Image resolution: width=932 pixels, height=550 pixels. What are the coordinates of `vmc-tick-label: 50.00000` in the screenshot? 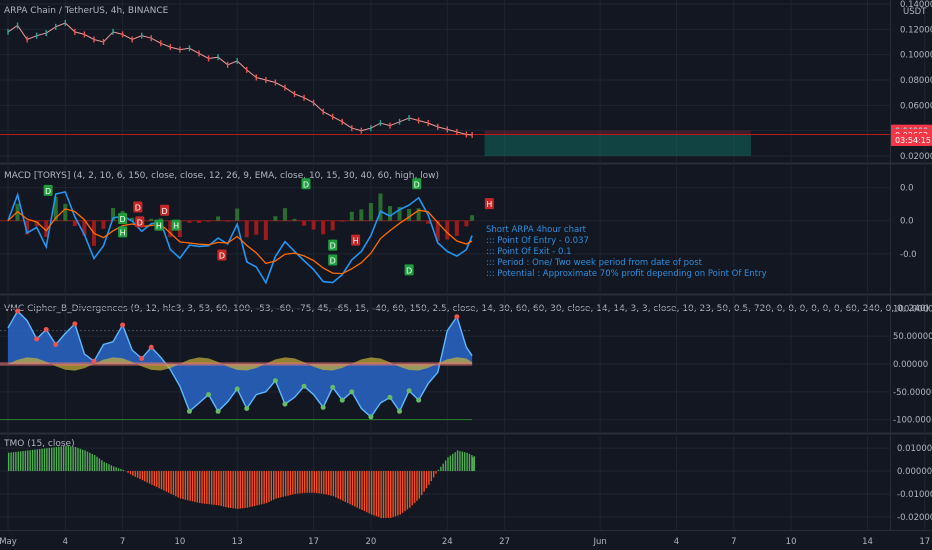 It's located at (912, 337).